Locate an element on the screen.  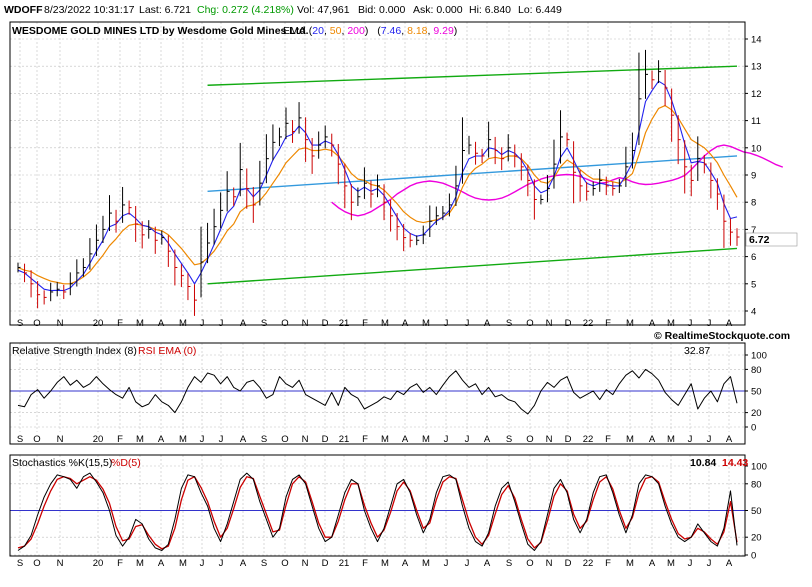
stoch-y-ticks: 0 20 50 80 100 is located at coordinates (756, 512).